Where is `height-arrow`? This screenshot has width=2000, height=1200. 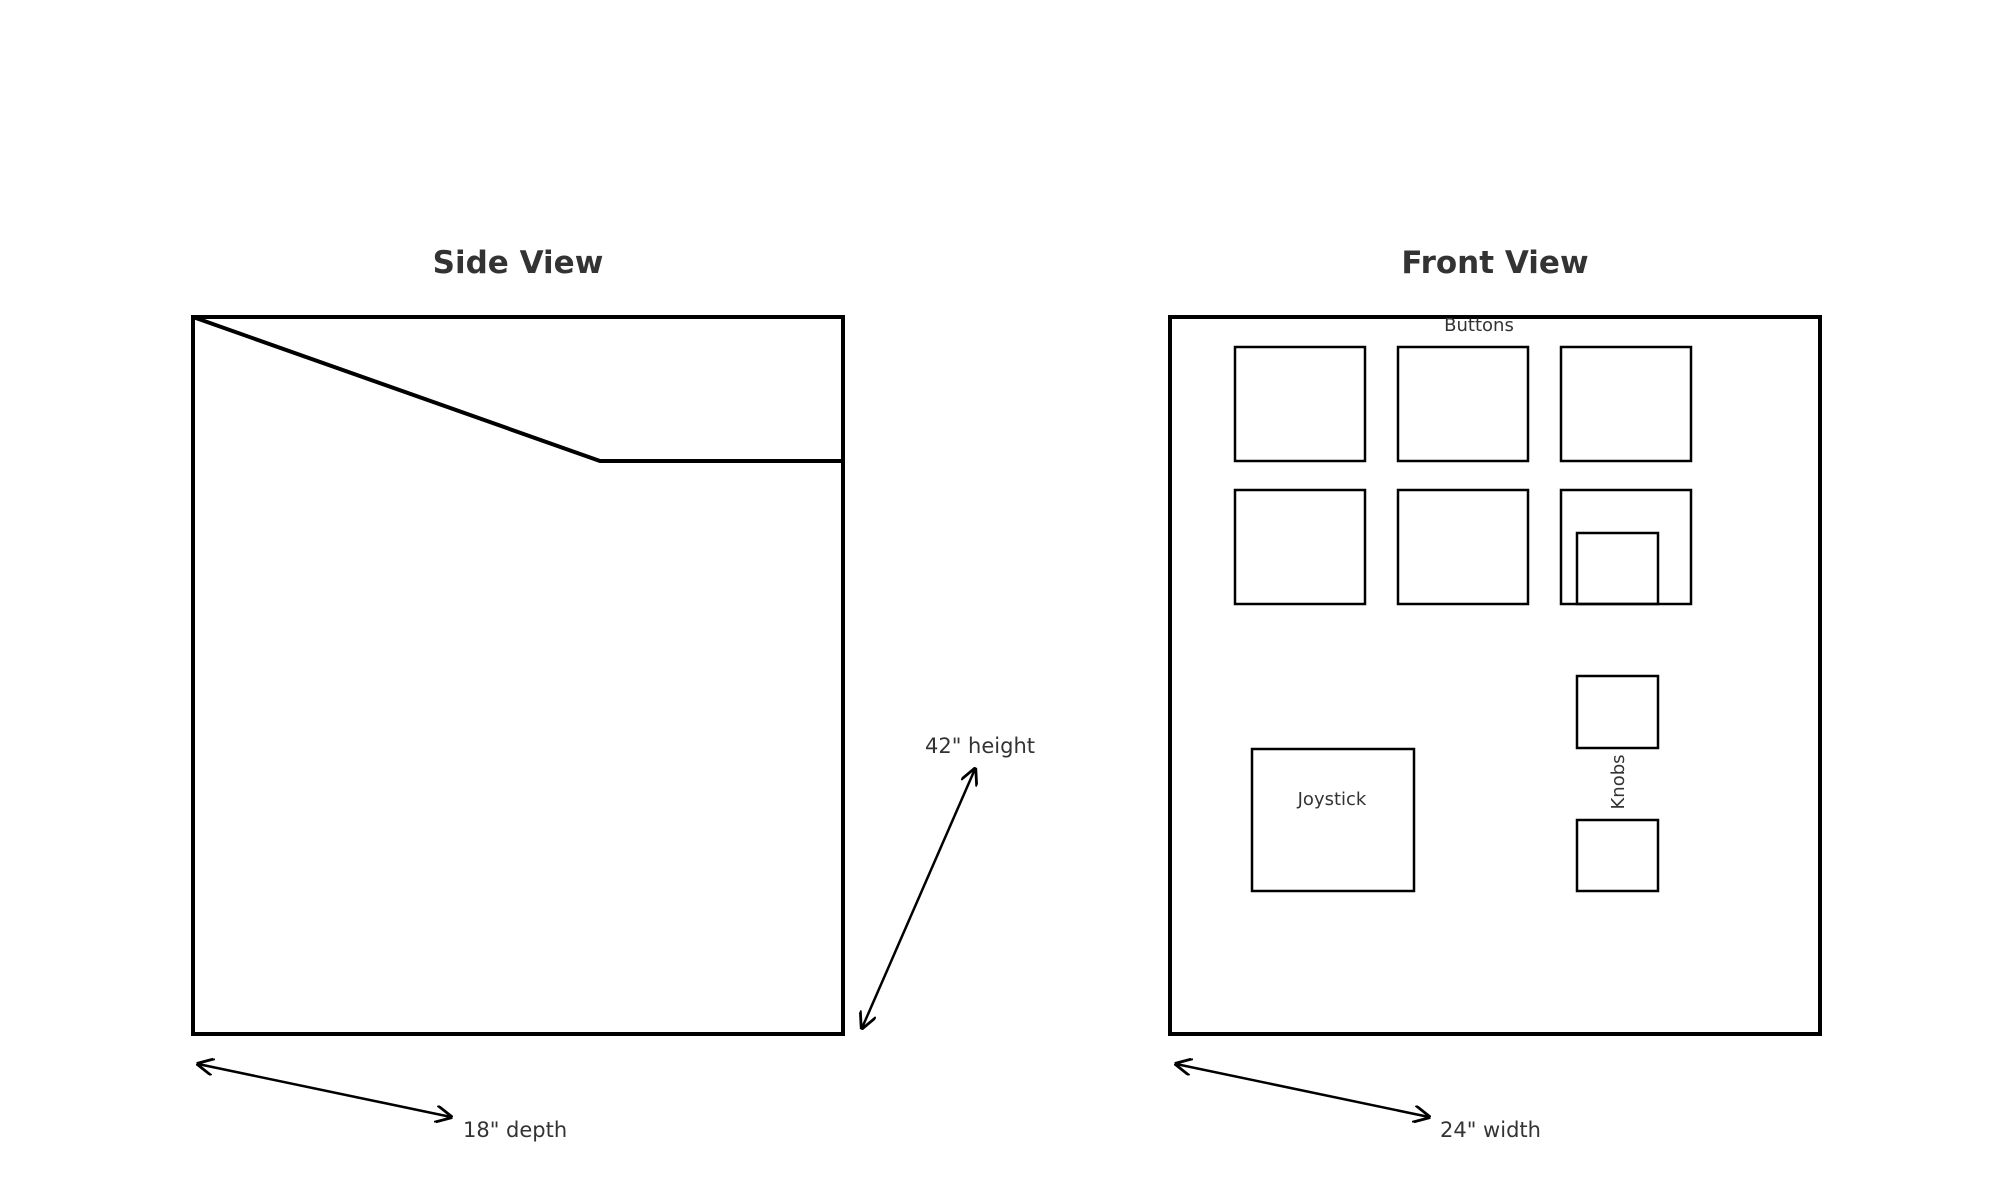 height-arrow is located at coordinates (918, 898).